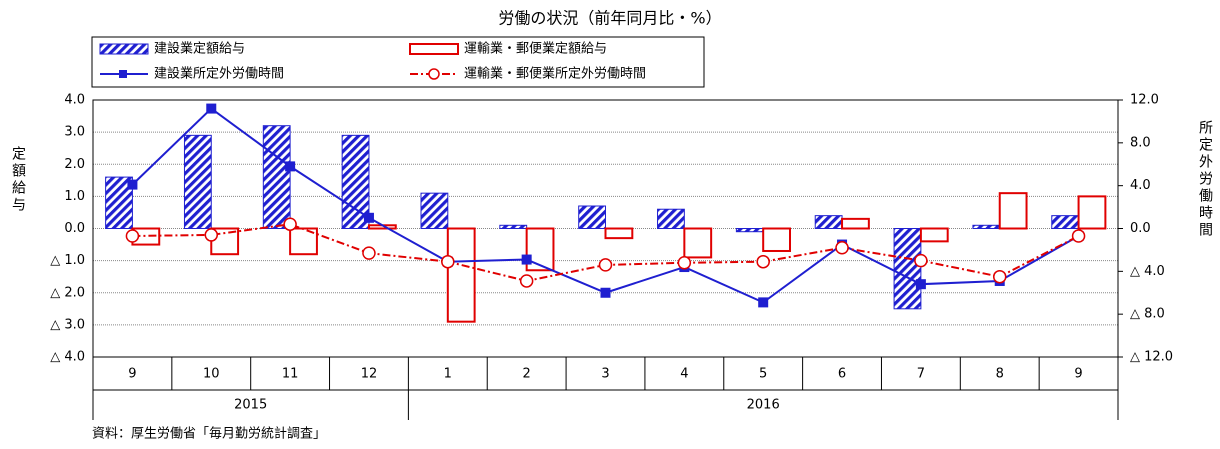  What do you see at coordinates (1140, 228) in the screenshot?
I see `y2-tick-label: 0.0` at bounding box center [1140, 228].